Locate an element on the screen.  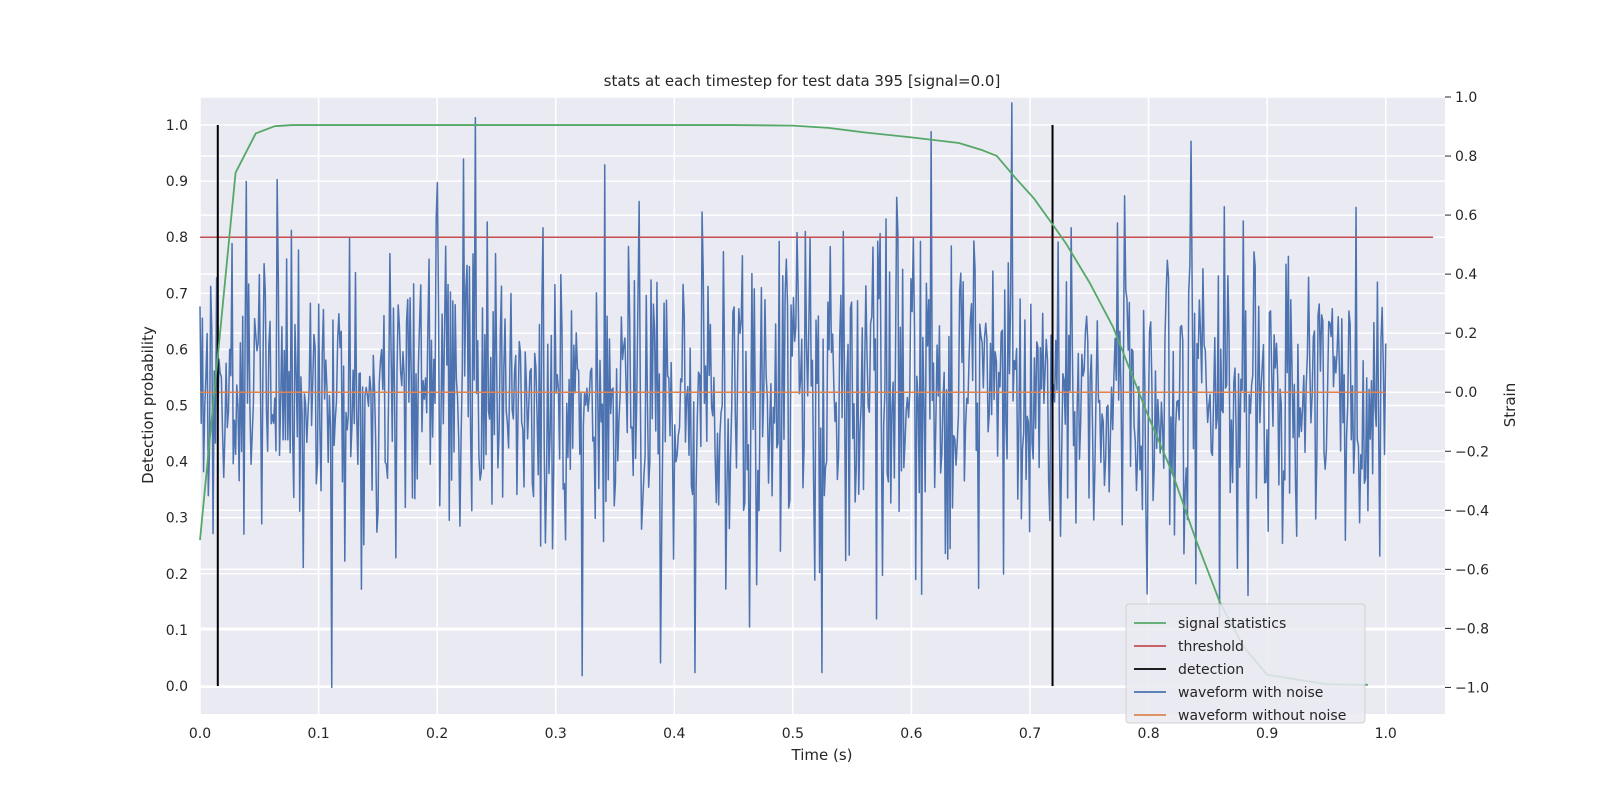
y-tick-label: 0.0 is located at coordinates (177, 687).